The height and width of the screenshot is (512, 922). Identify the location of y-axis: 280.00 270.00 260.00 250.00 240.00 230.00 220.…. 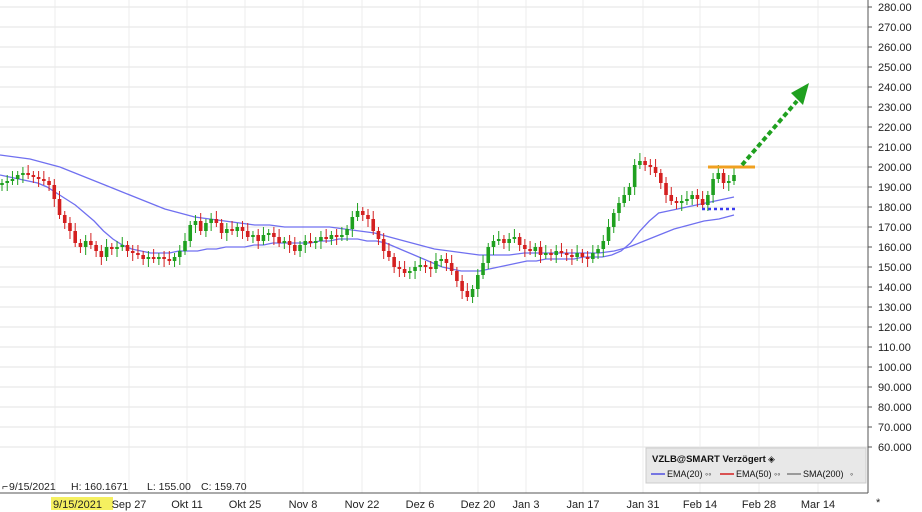
(889, 246).